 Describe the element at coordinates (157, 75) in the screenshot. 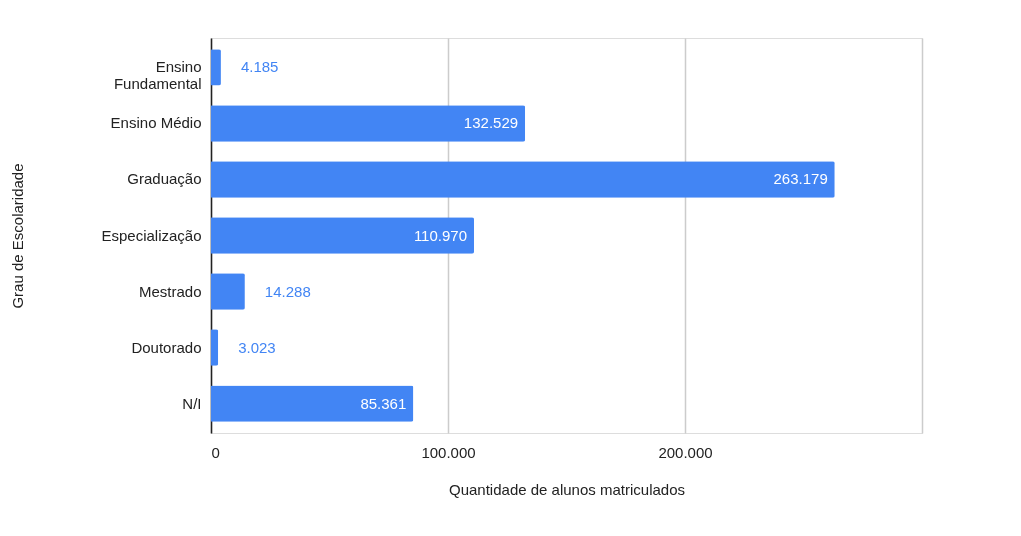

I see `y-tick-label: Ensino Fundamental` at that location.